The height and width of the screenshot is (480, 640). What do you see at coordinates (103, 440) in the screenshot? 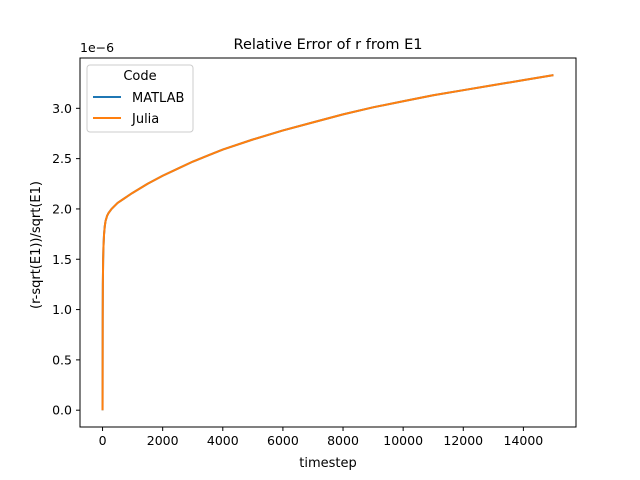
I see `x-tick-label: 0` at bounding box center [103, 440].